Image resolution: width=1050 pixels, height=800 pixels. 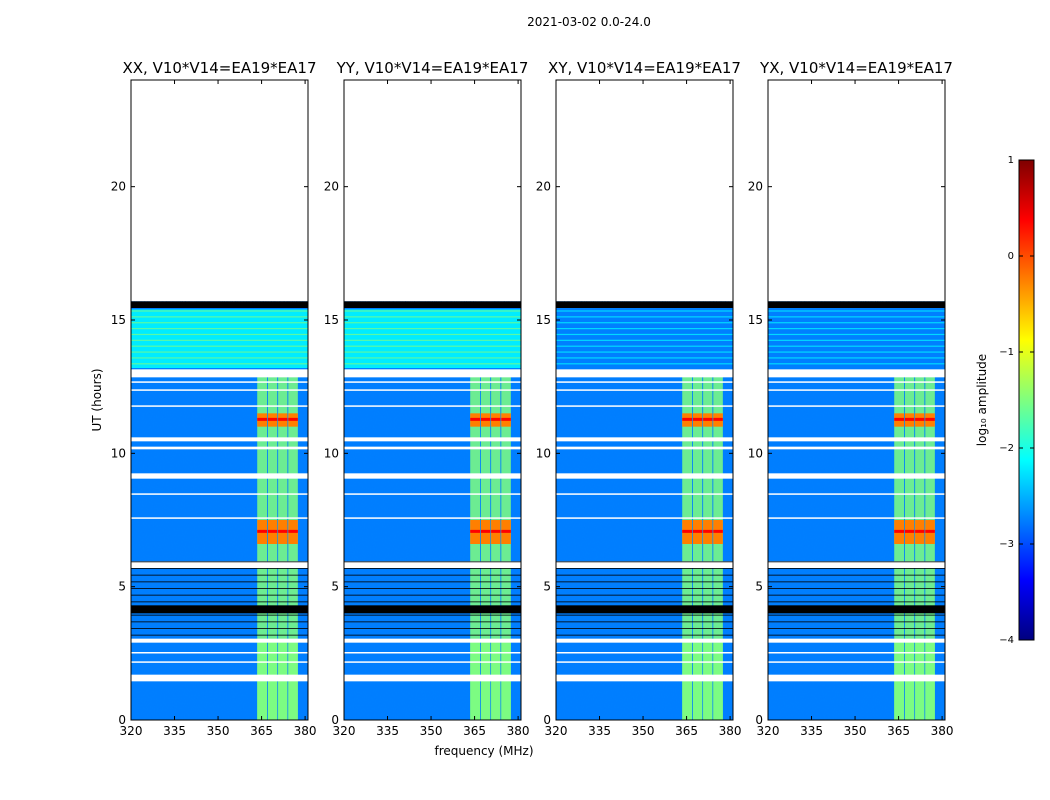 What do you see at coordinates (759, 587) in the screenshot?
I see `y-tick-label: 5` at bounding box center [759, 587].